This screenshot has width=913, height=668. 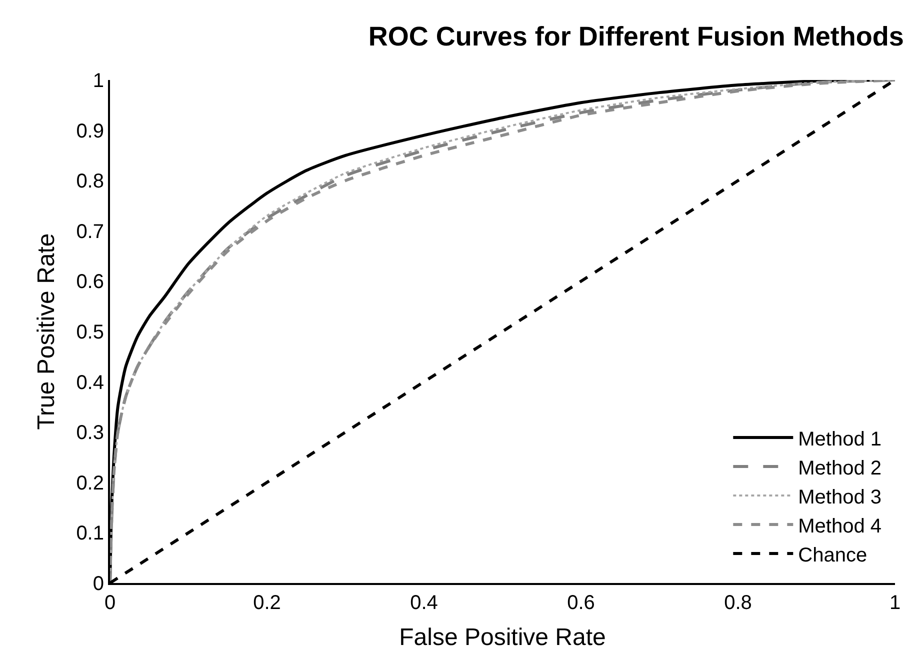 What do you see at coordinates (90, 282) in the screenshot?
I see `y-tick-label: 0.6` at bounding box center [90, 282].